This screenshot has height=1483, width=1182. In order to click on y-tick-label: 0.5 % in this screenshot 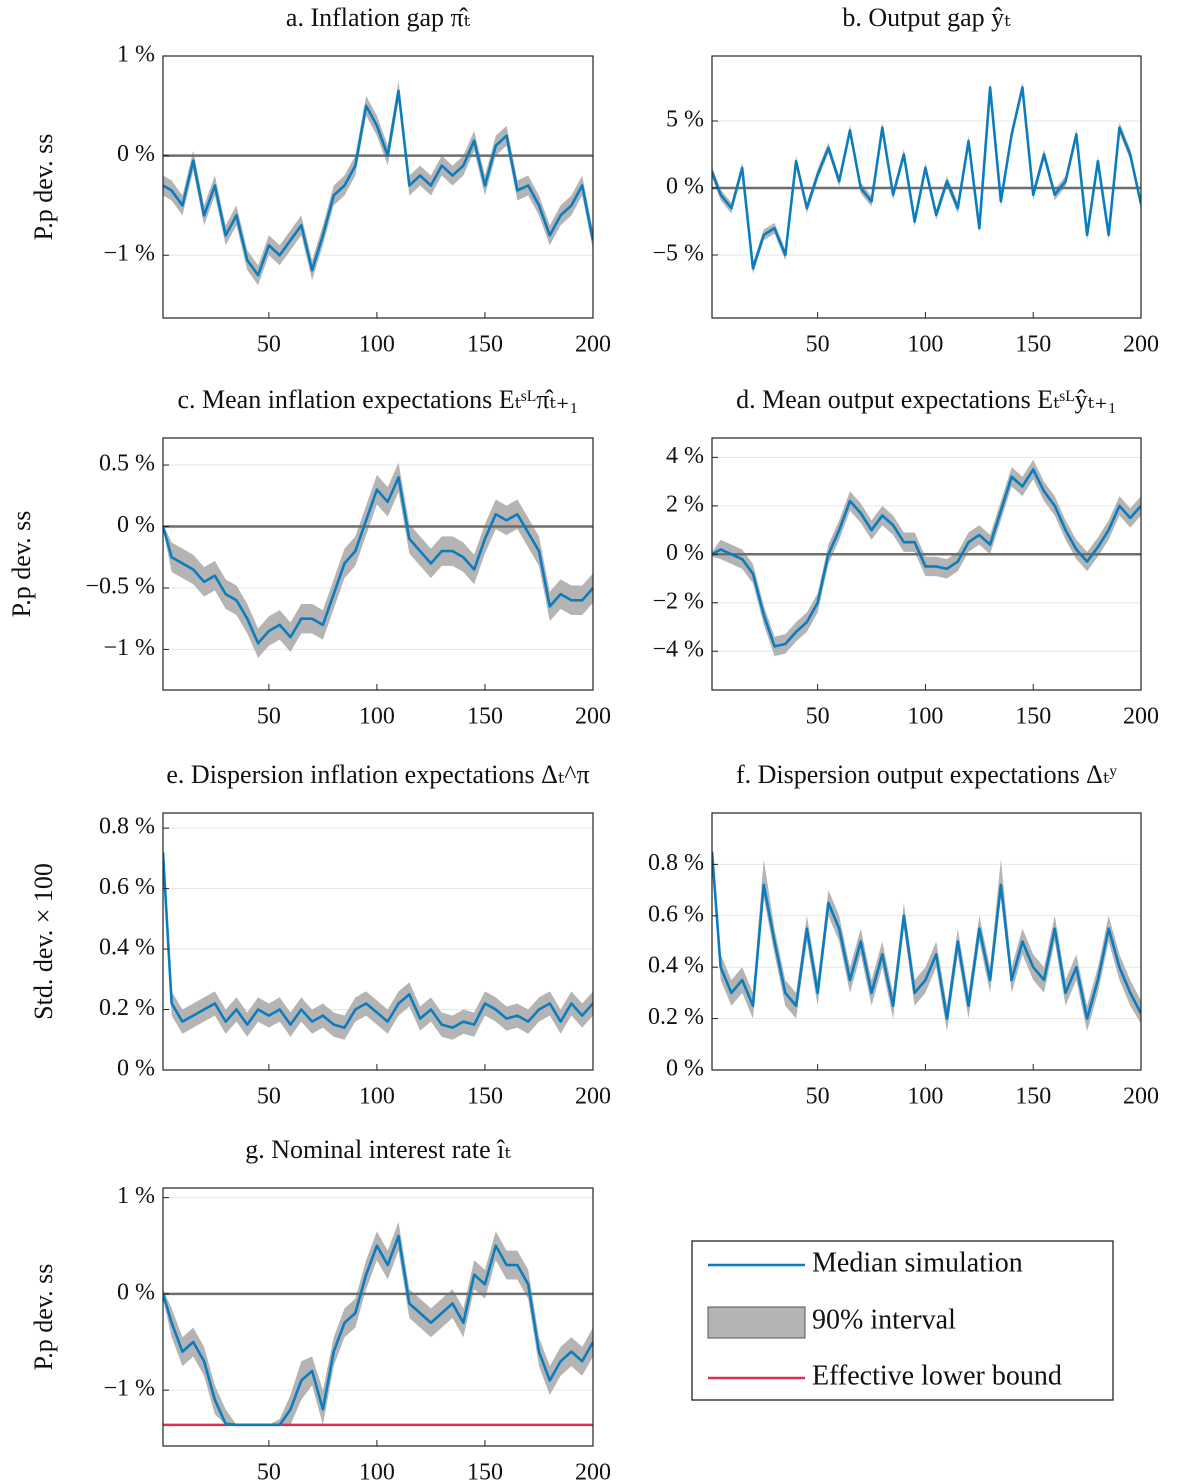, I will do `click(127, 464)`.